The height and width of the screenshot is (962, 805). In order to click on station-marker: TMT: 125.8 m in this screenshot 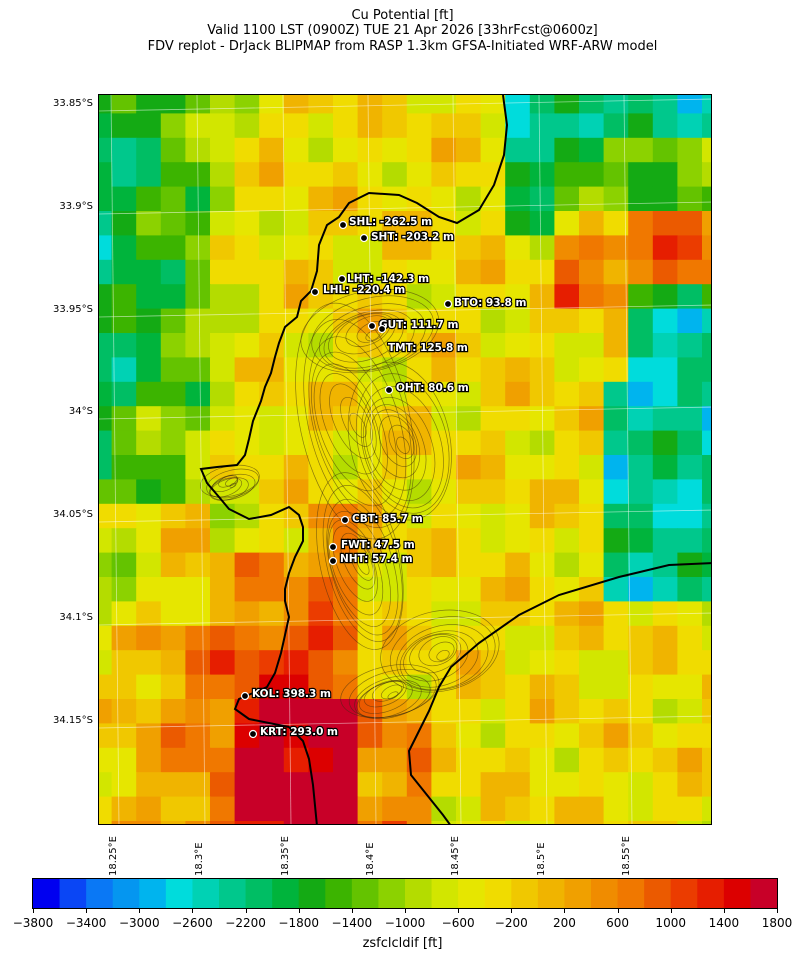, I will do `click(423, 339)`.